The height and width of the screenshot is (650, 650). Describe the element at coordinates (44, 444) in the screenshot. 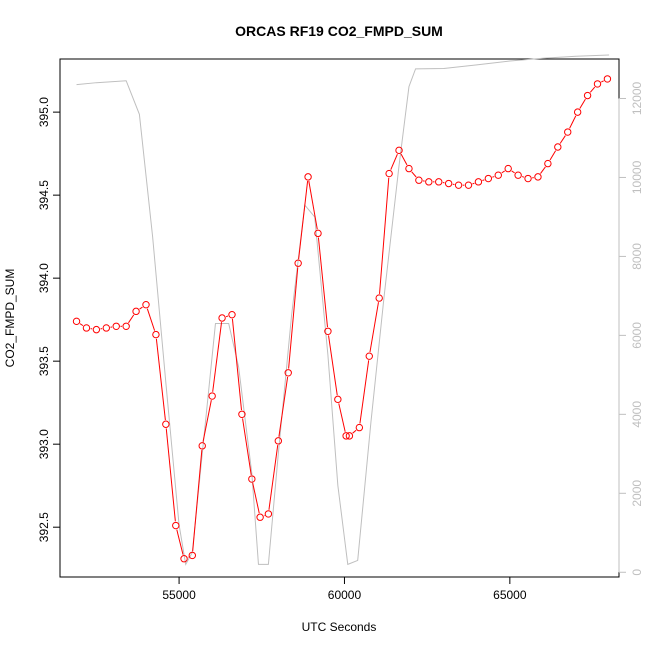

I see `y-tick-label: 393.0` at that location.